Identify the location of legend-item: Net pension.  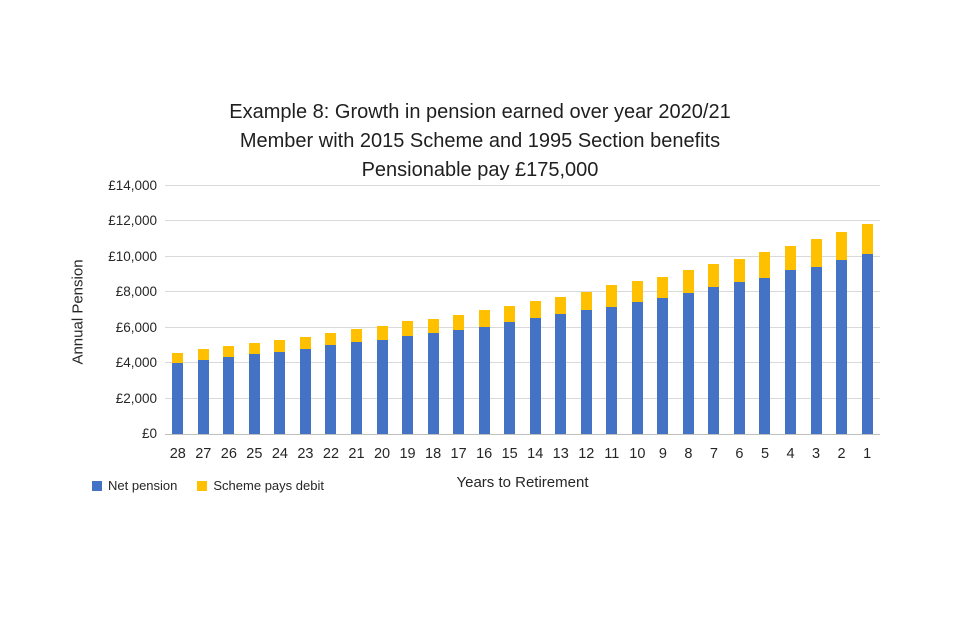
(134, 485).